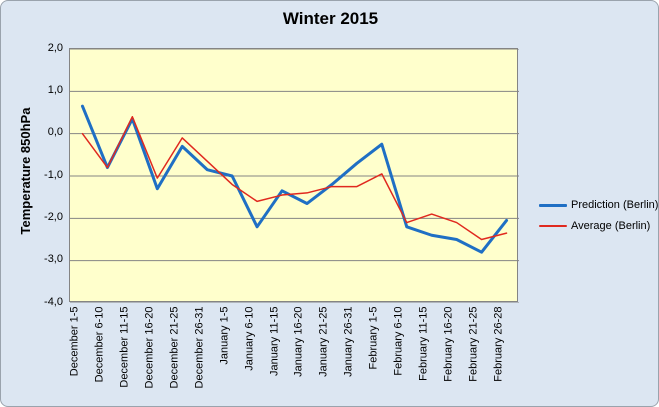 The image size is (659, 407). What do you see at coordinates (498, 344) in the screenshot?
I see `x-tick-label: February 26-28` at bounding box center [498, 344].